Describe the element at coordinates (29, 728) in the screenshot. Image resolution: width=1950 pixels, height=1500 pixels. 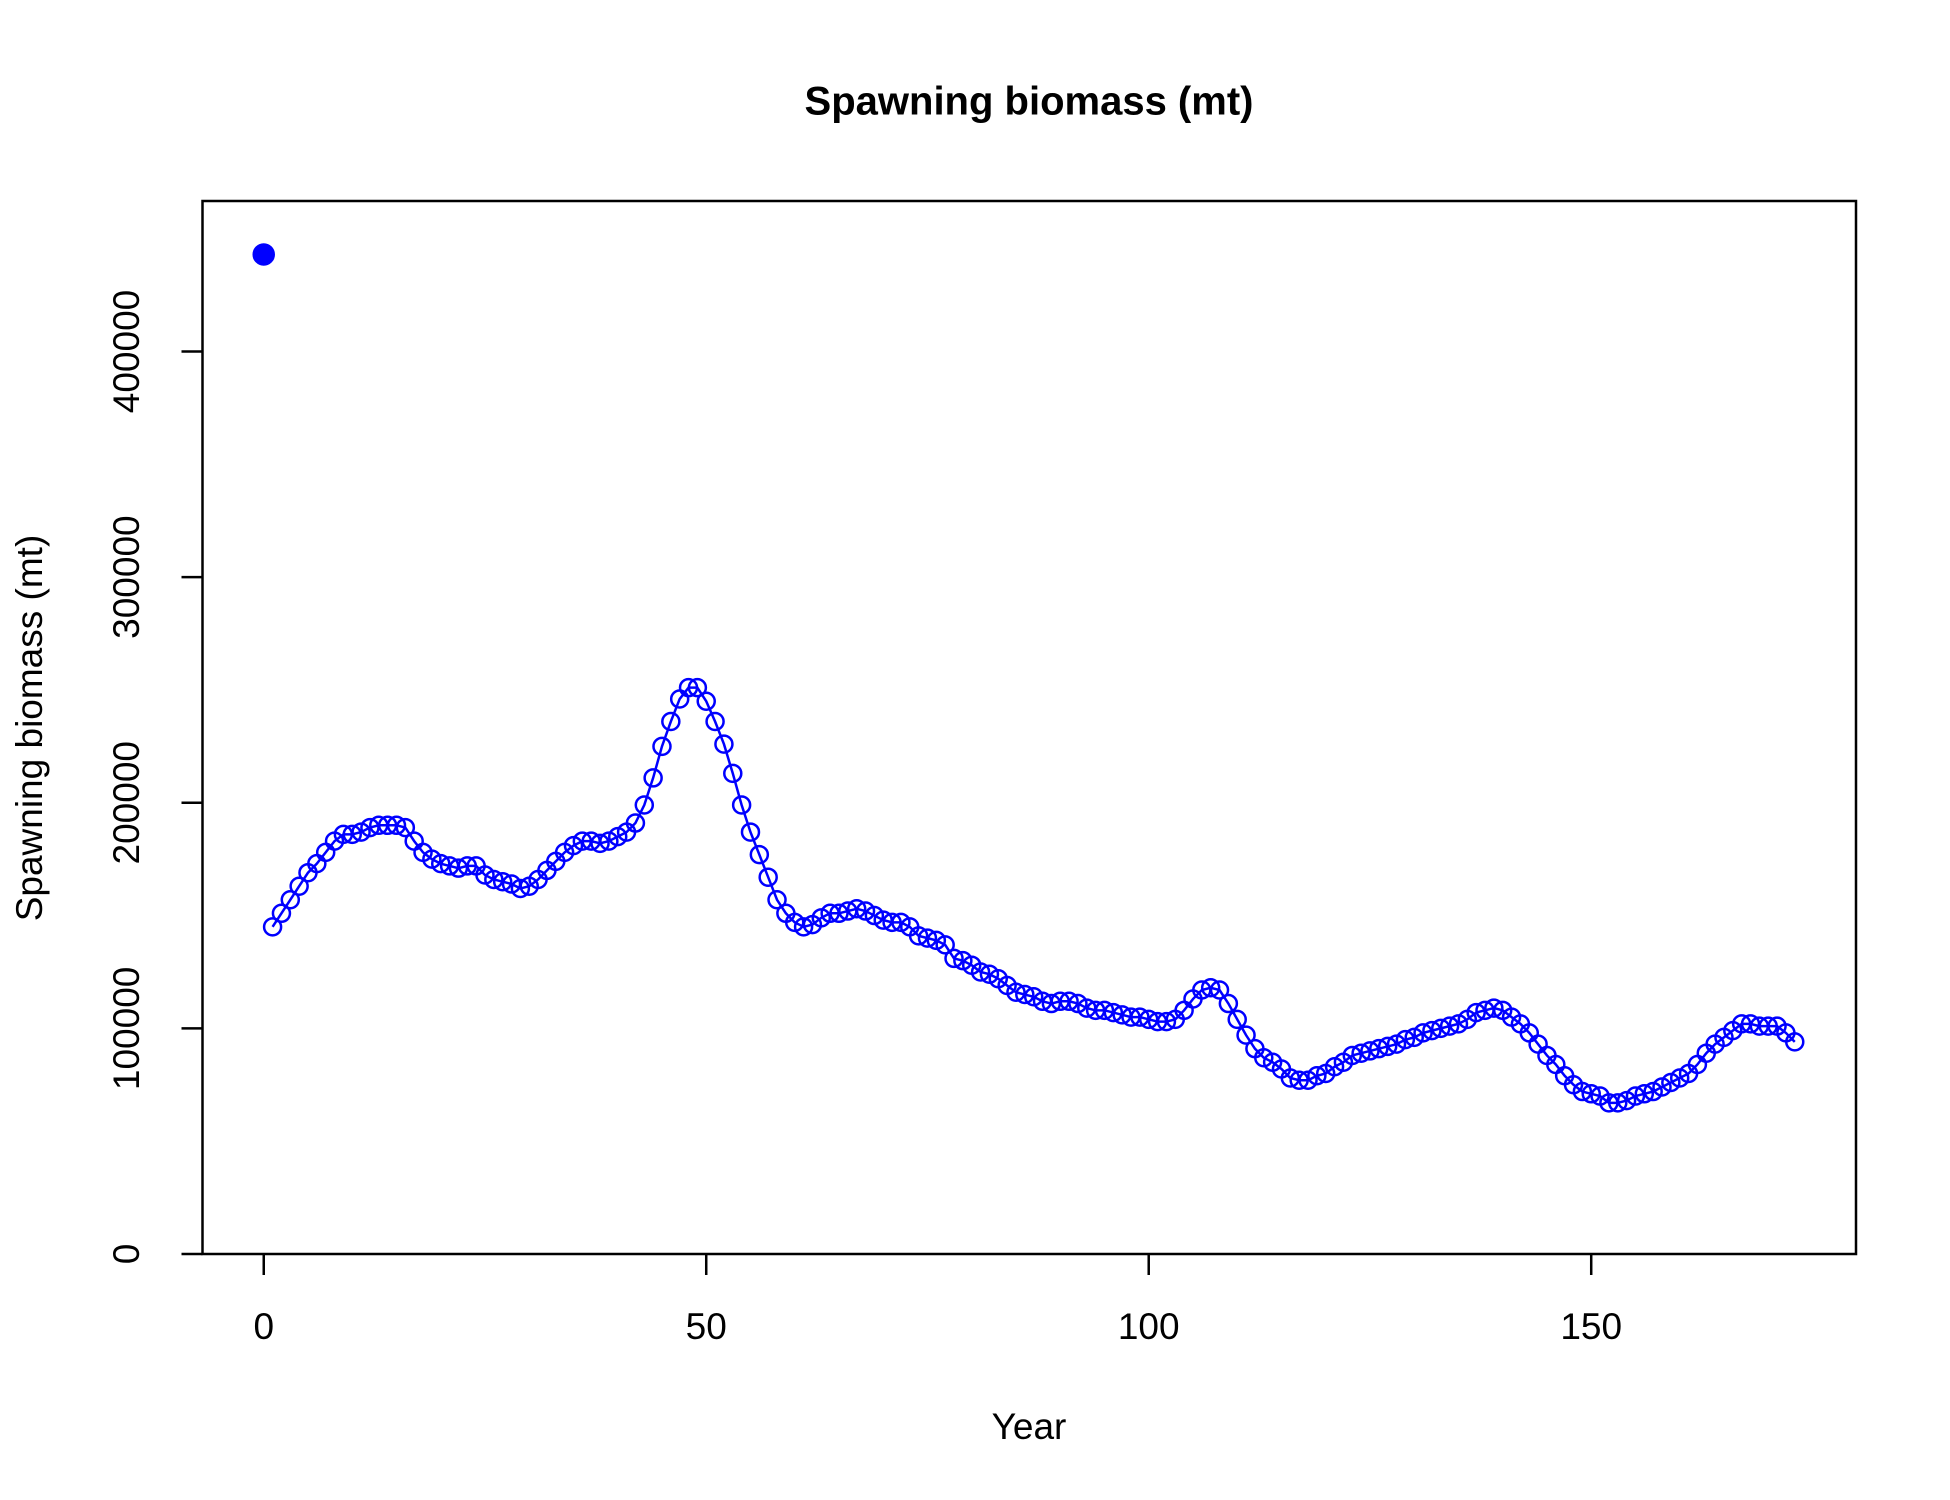
I see `y-axis-label: Spawning biomass (mt)` at that location.